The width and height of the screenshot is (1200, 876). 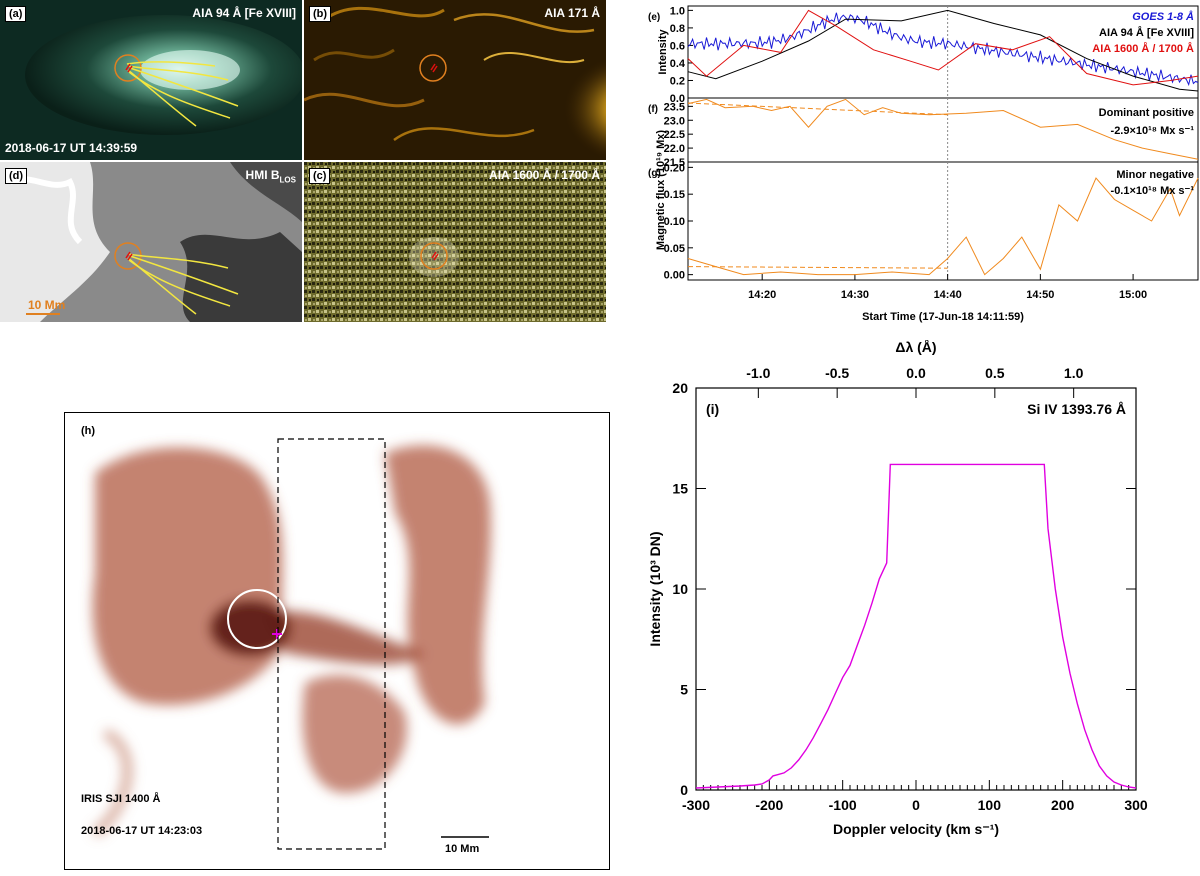 What do you see at coordinates (674, 222) in the screenshot?
I see `lc-ytick-g: 0.10` at bounding box center [674, 222].